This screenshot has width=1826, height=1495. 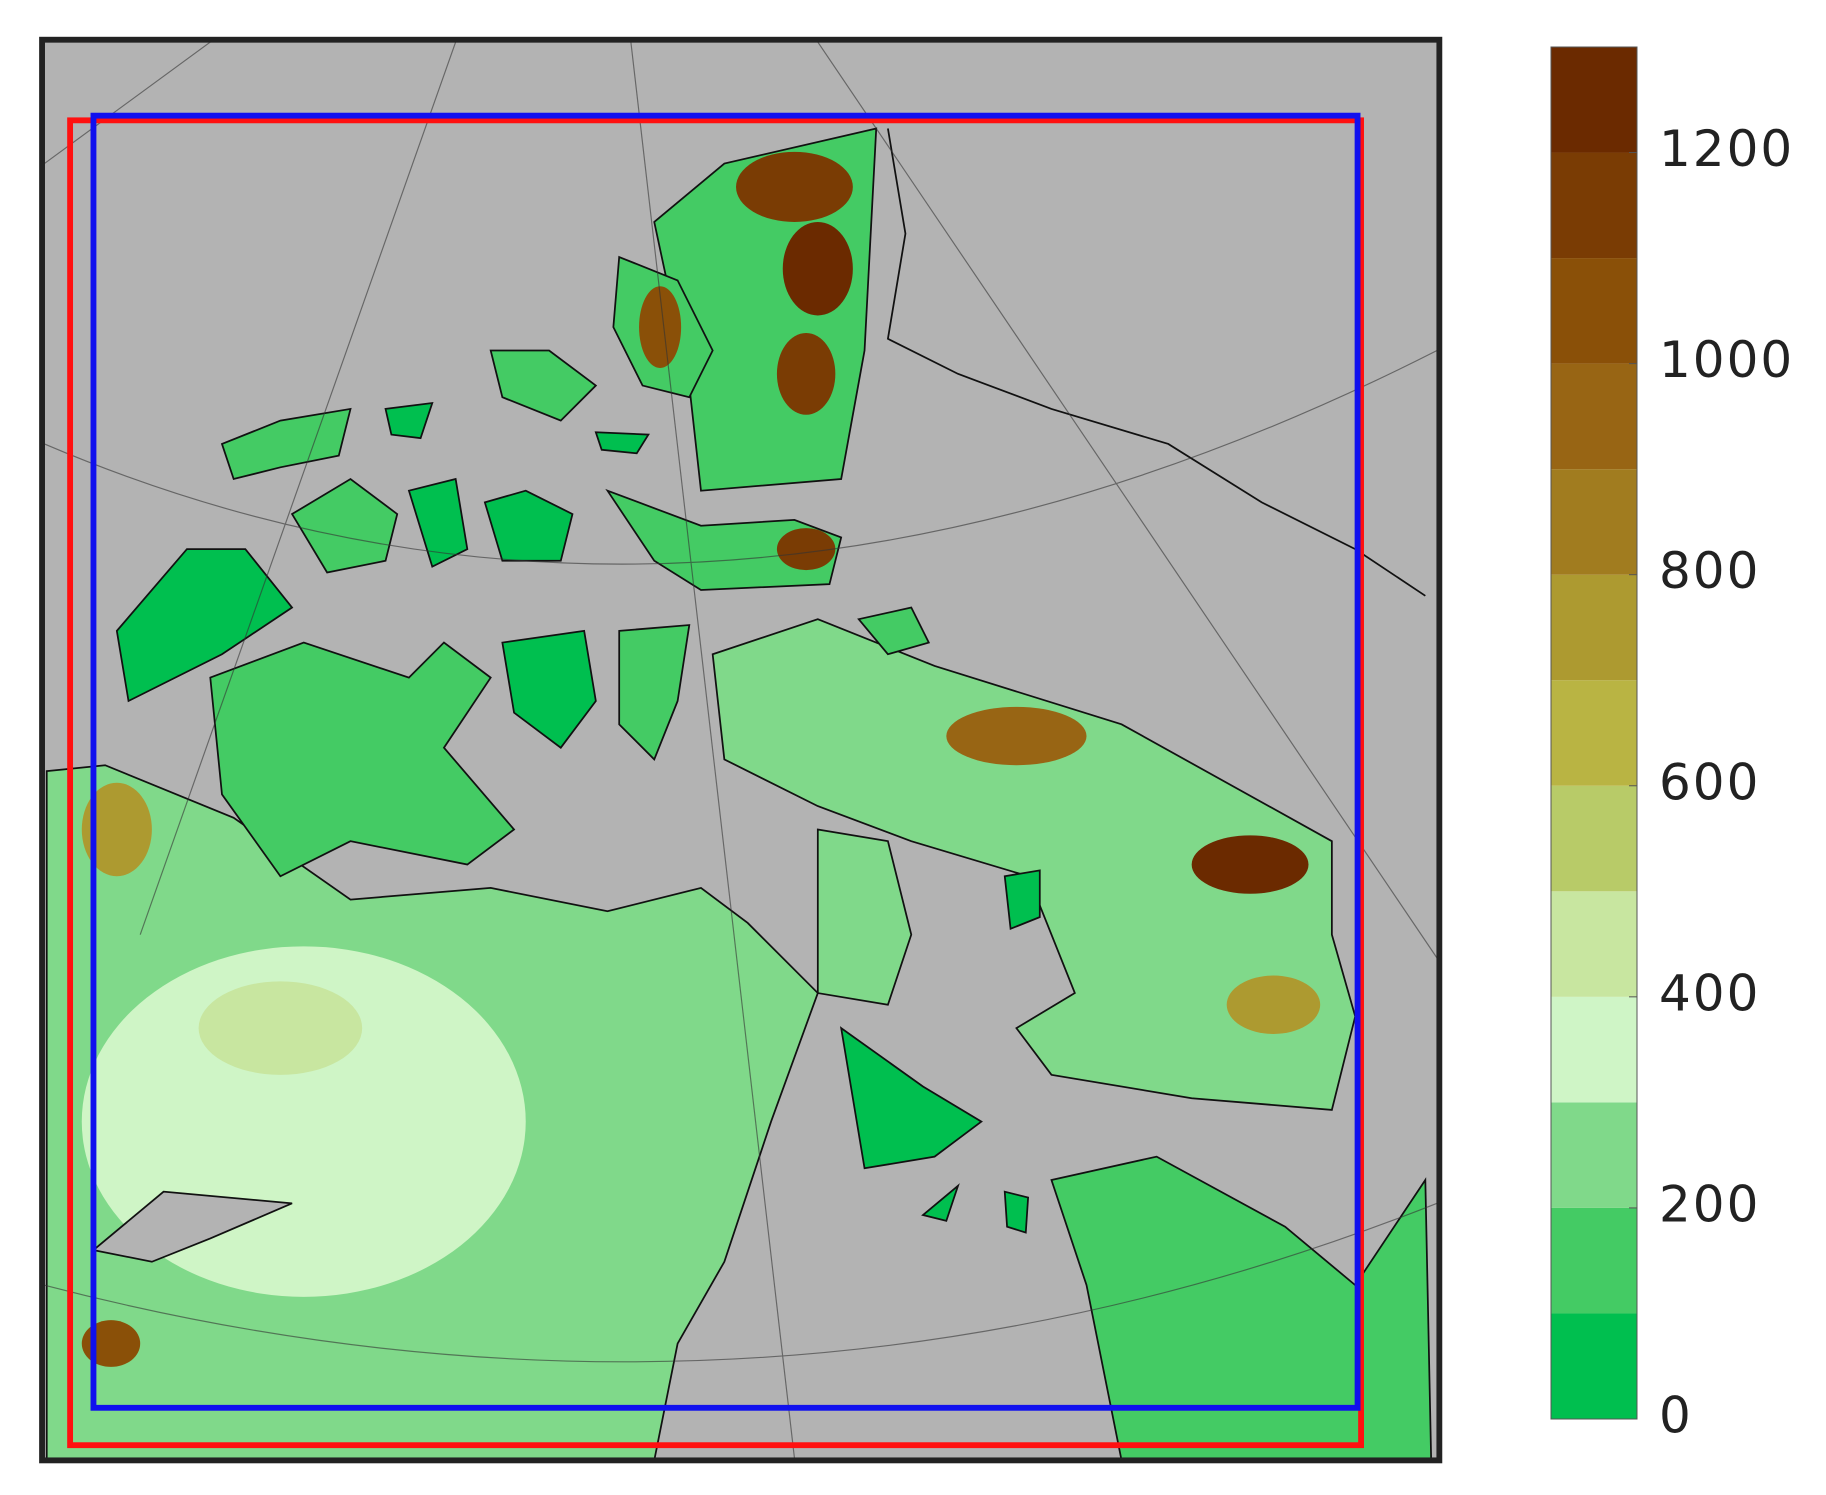 I want to click on tick-label: 0, so click(x=1676, y=1416).